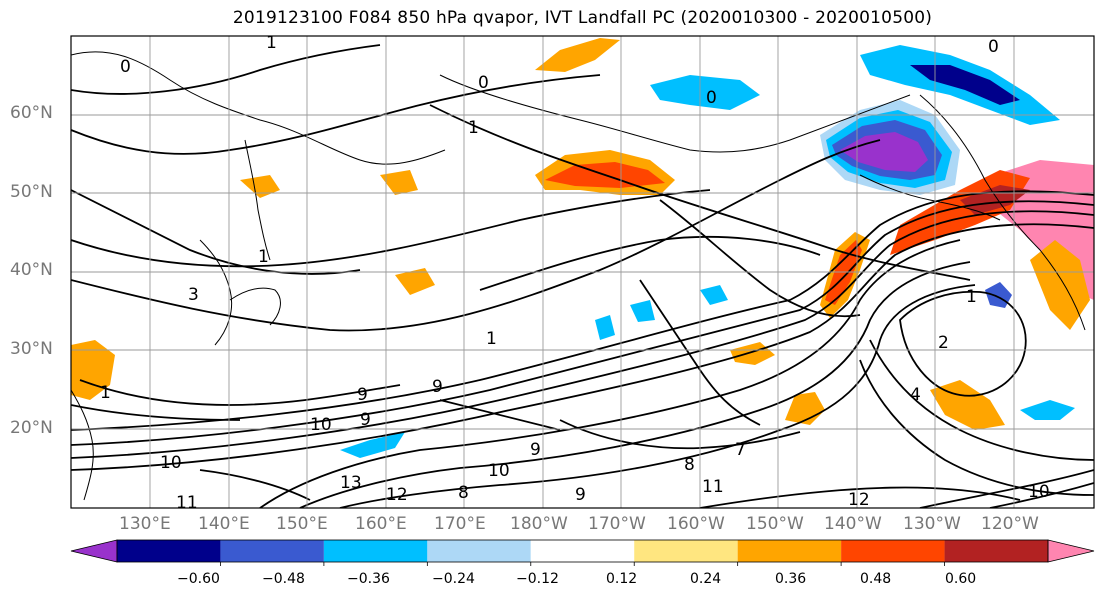  Describe the element at coordinates (224, 524) in the screenshot. I see `lon-label-140e: 140°E` at that location.